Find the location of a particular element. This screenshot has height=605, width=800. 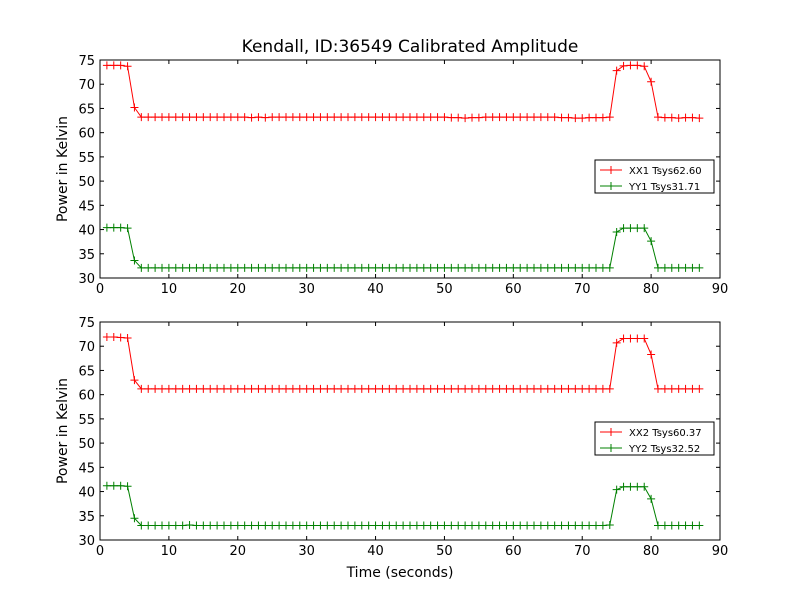

x-tick-label: 40 is located at coordinates (375, 551).